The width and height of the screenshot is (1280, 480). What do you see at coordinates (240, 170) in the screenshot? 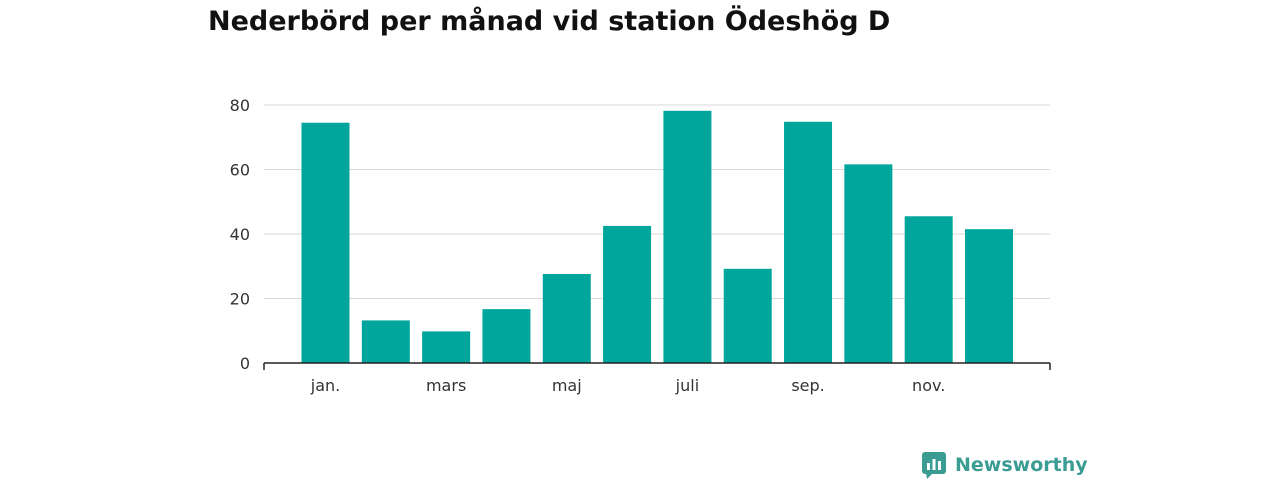
I see `y-tick-label: 60` at bounding box center [240, 170].